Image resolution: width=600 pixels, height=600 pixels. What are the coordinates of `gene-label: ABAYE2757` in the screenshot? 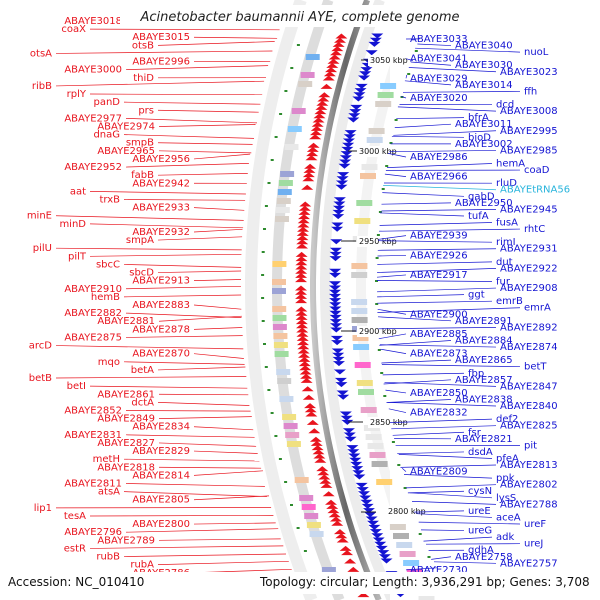 It's located at (529, 563).